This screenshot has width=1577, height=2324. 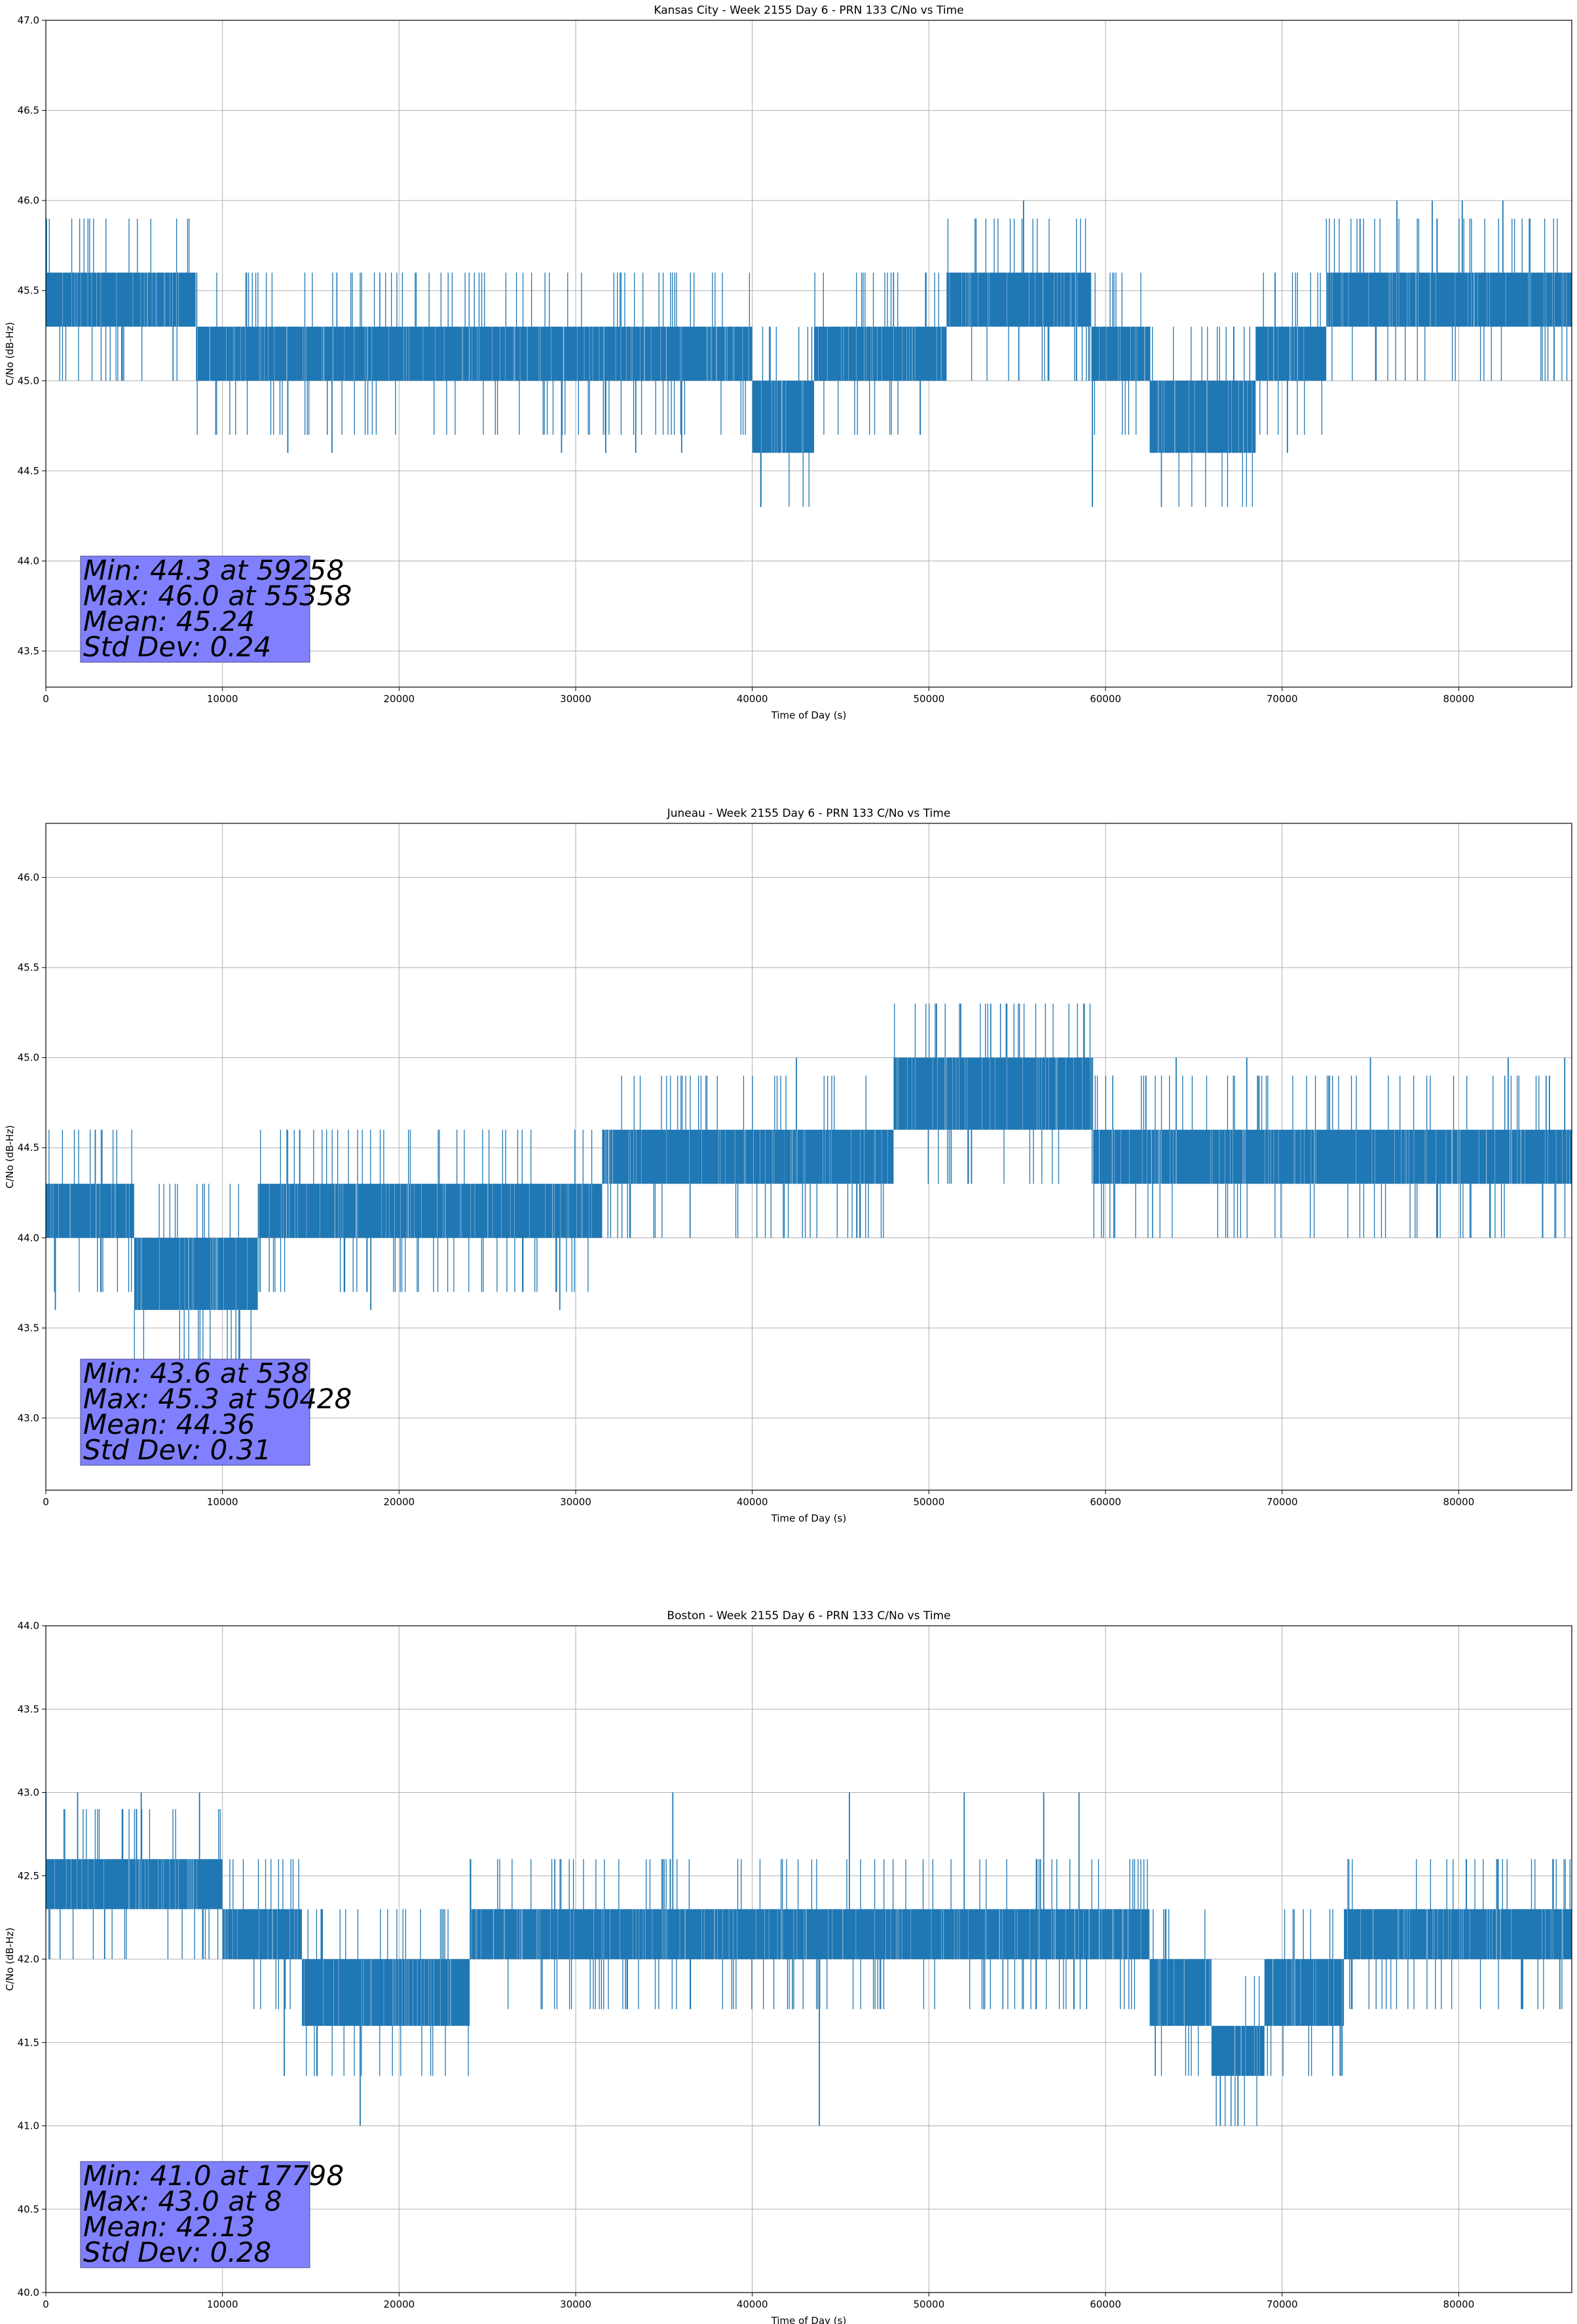 I want to click on stats-max: Max: 45.3 at 50428, so click(x=217, y=1399).